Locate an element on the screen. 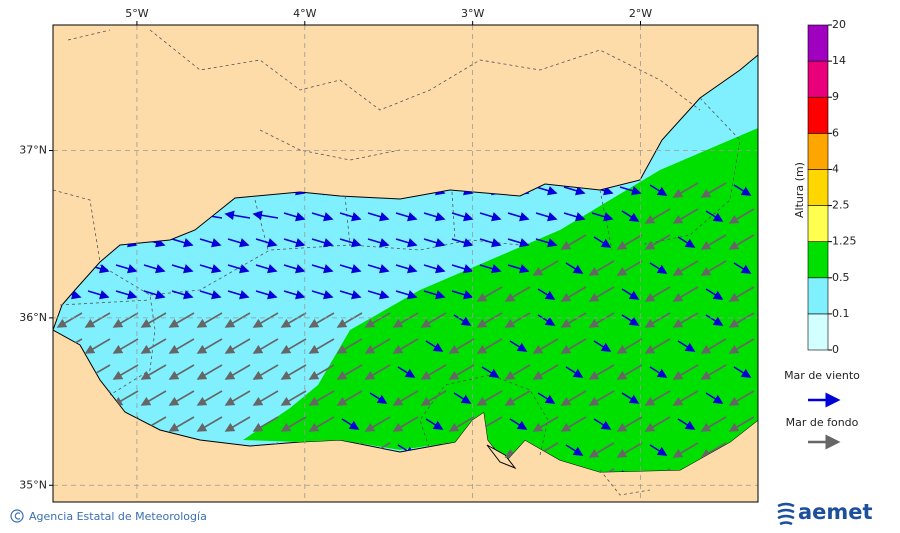 The image size is (900, 533). credit: Agencia Estatal de Meteorología is located at coordinates (118, 516).